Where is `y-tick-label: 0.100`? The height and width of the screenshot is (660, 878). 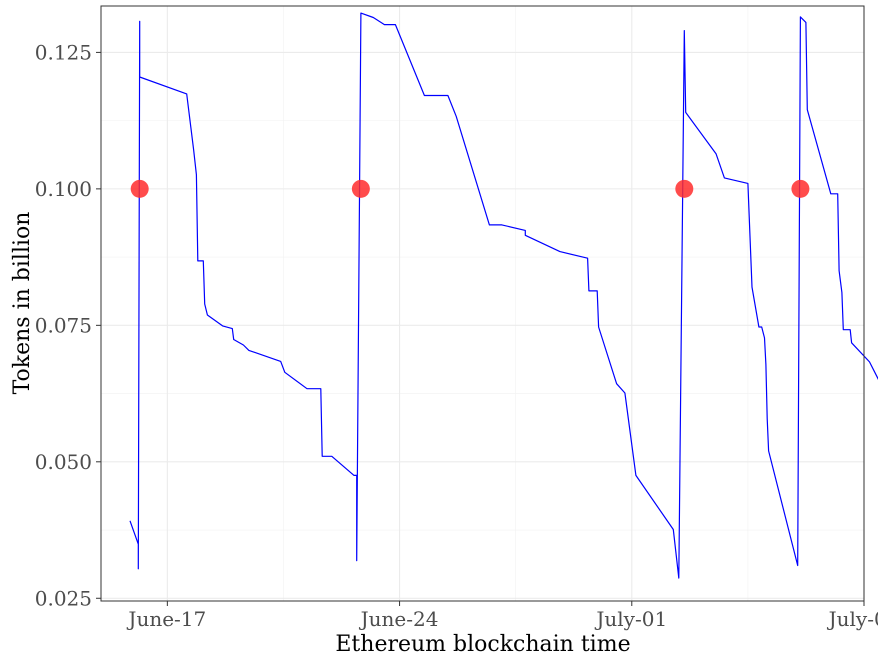
y-tick-label: 0.100 is located at coordinates (63, 189).